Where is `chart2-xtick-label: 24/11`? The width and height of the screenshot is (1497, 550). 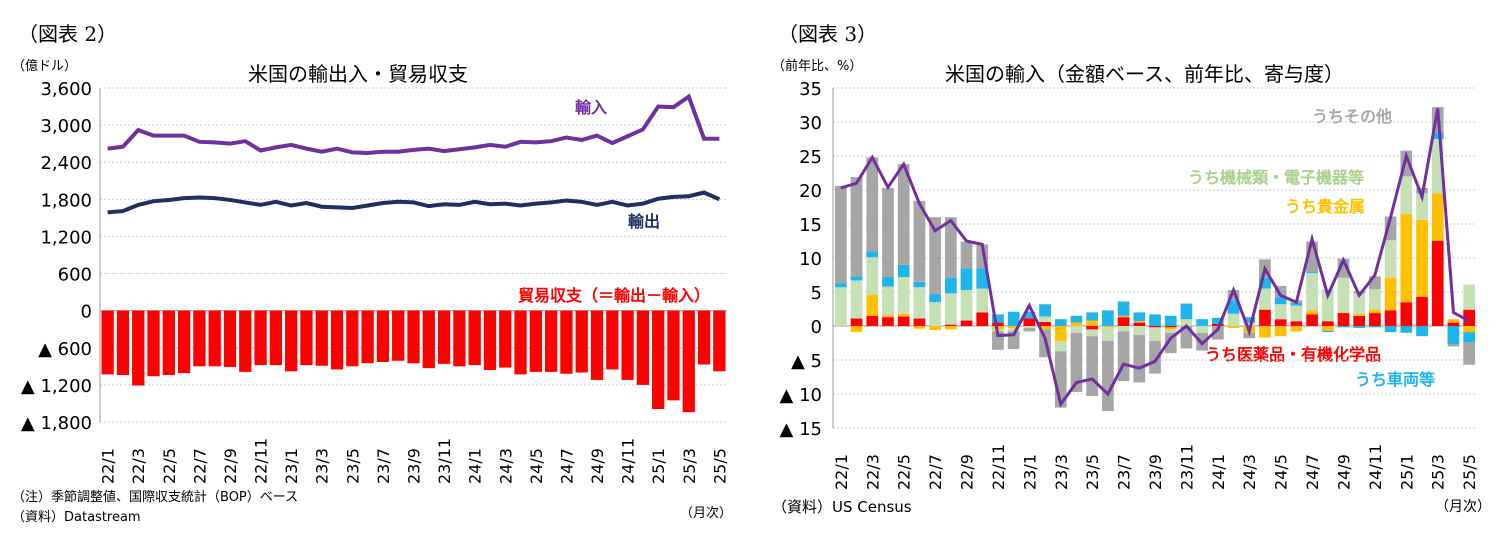 chart2-xtick-label: 24/11 is located at coordinates (1375, 467).